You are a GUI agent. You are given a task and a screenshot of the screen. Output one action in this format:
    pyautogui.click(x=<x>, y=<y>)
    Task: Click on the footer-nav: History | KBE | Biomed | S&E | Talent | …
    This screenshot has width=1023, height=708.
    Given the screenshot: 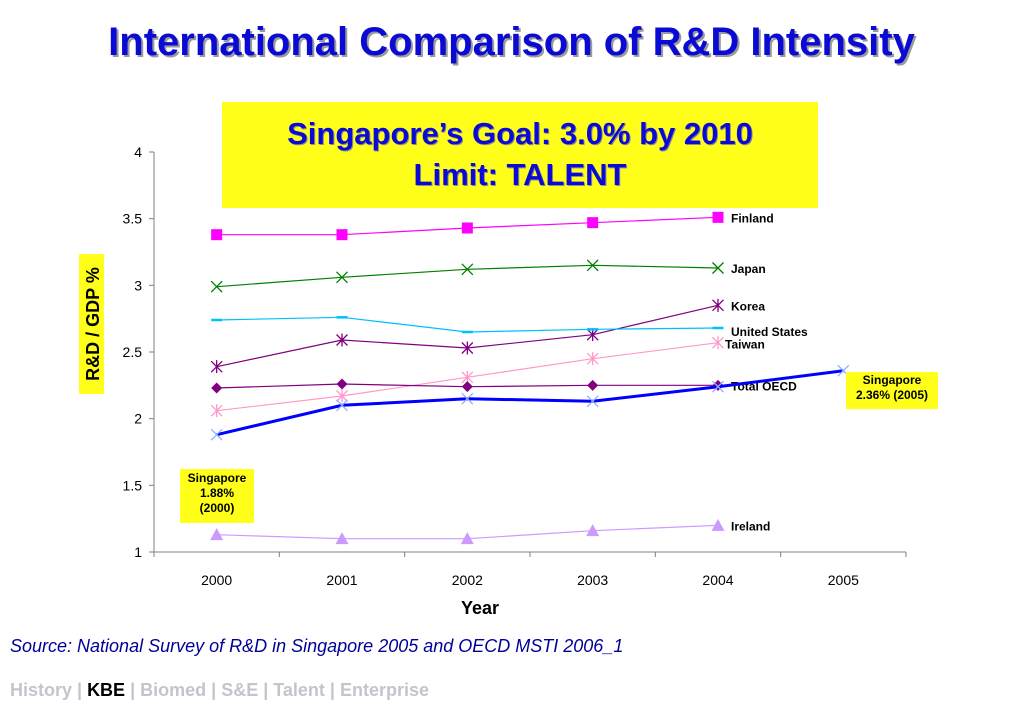 What is the action you would take?
    pyautogui.click(x=219, y=690)
    